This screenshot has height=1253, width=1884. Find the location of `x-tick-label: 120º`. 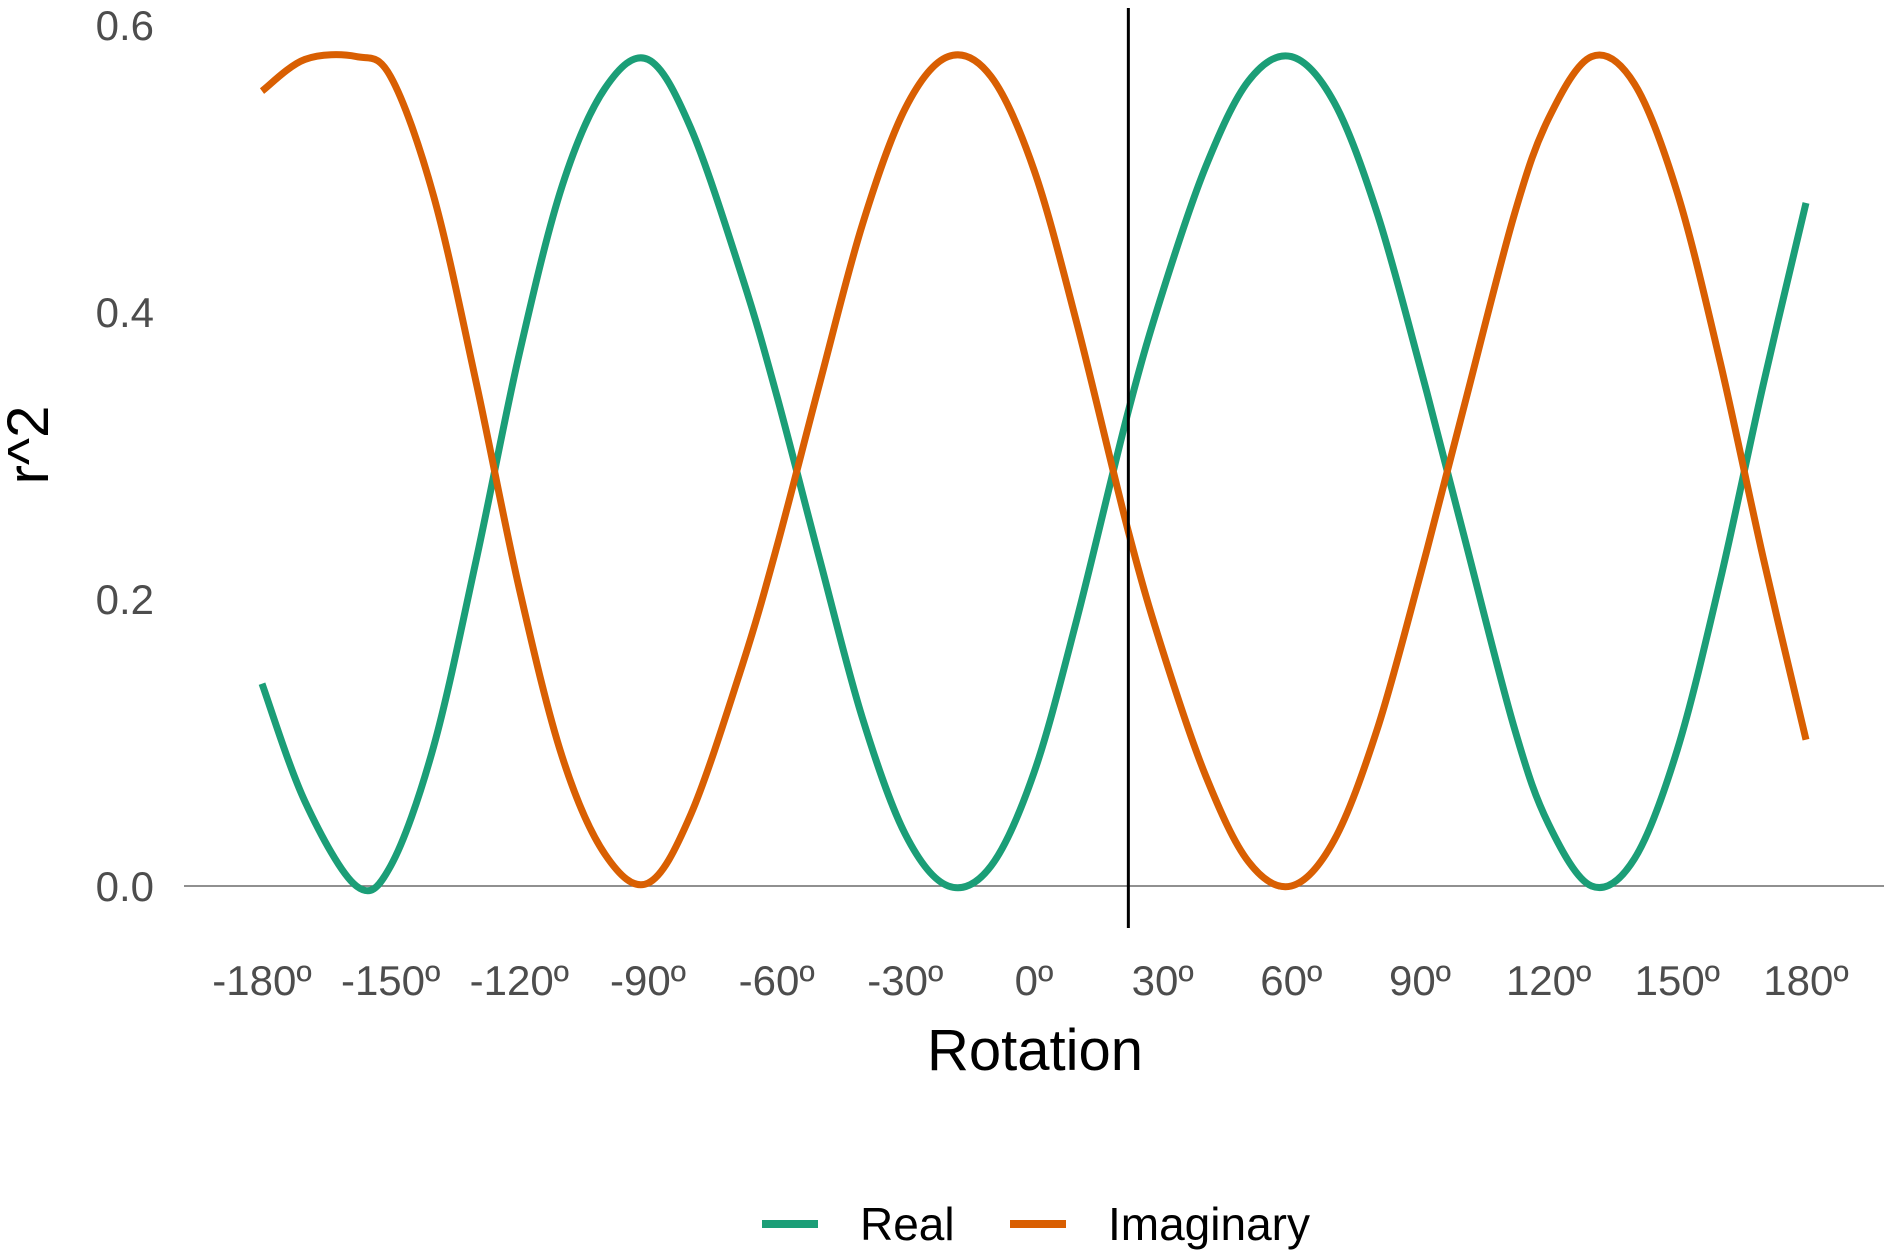

x-tick-label: 120º is located at coordinates (1548, 980).